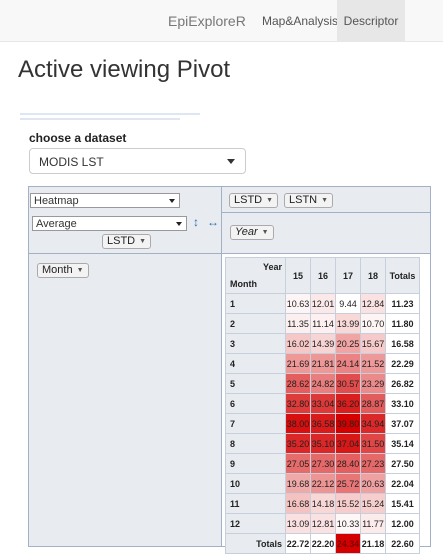 The height and width of the screenshot is (554, 443). I want to click on pivot-row: 6 32.80 33.04 36.20 28.87 33.10, so click(322, 403).